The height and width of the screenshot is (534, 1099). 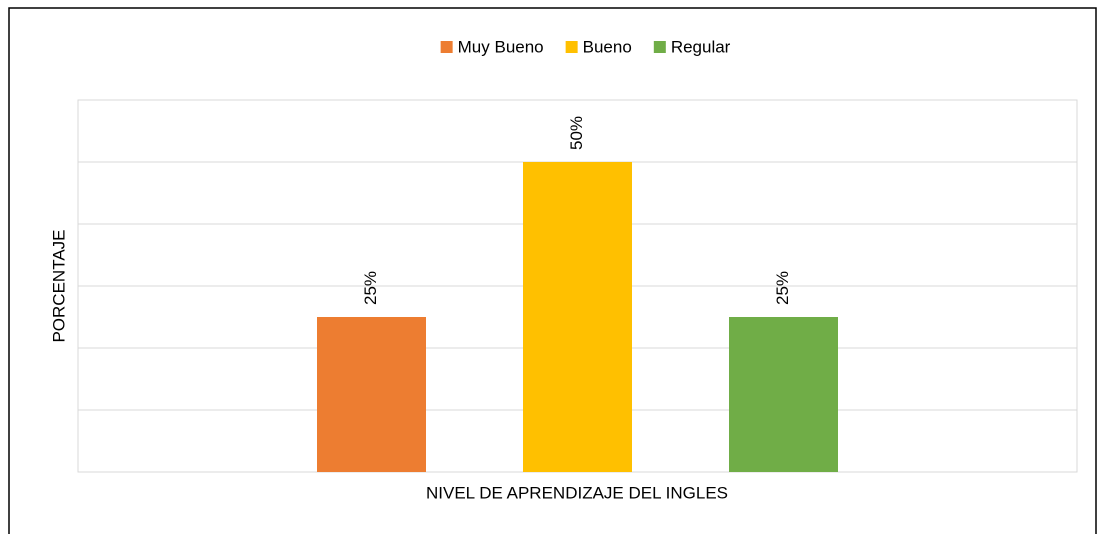 I want to click on legend-label: Bueno, so click(x=607, y=46).